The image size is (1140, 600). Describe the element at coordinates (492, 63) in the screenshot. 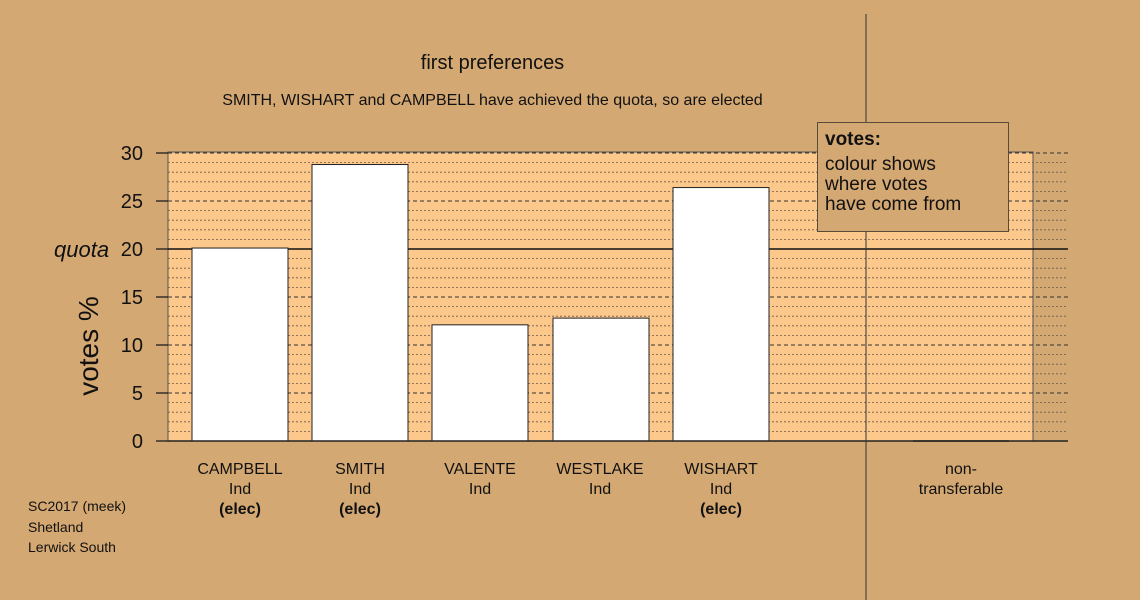

I see `chart-title: first preferences` at that location.